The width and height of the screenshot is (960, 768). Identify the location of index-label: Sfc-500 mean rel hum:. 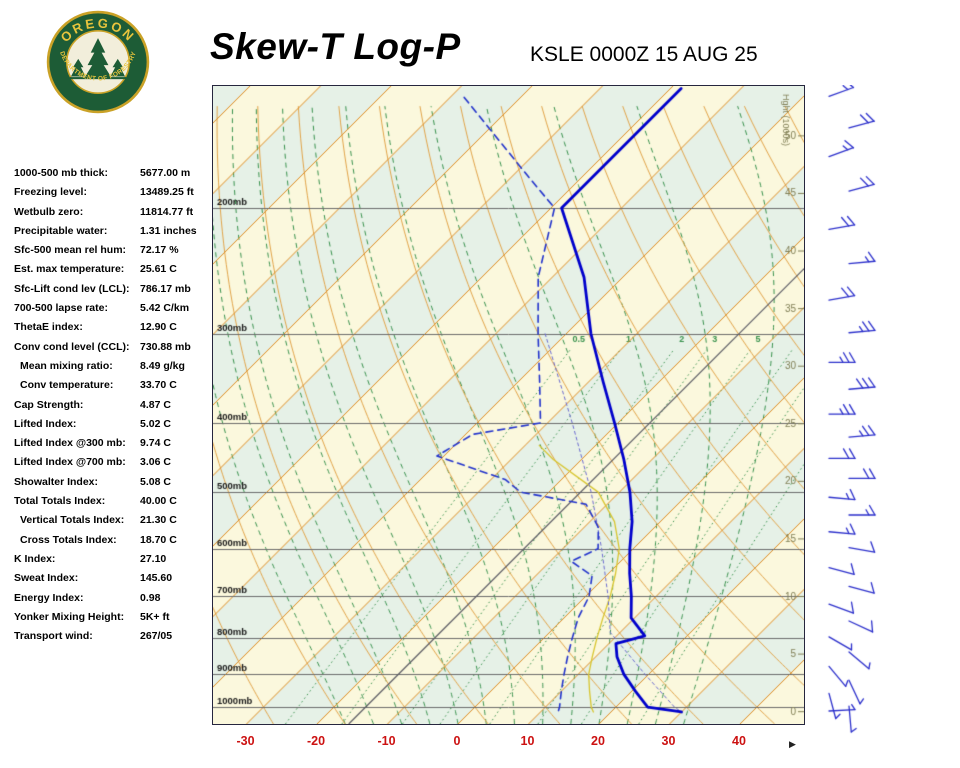
(70, 250).